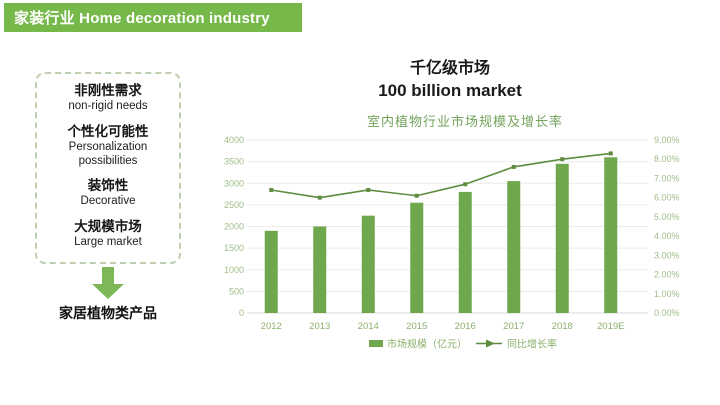 The image size is (720, 405). I want to click on down-arrow-head, so click(108, 291).